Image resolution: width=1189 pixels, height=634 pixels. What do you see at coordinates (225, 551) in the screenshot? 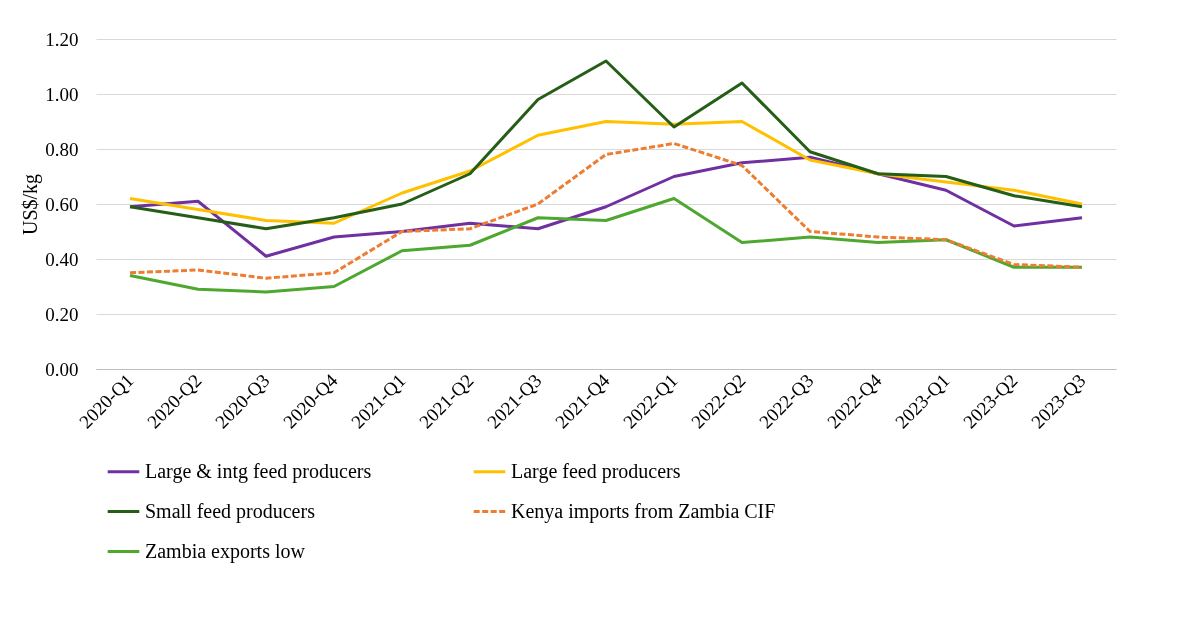
I see `legend-label: Zambia exports low` at bounding box center [225, 551].